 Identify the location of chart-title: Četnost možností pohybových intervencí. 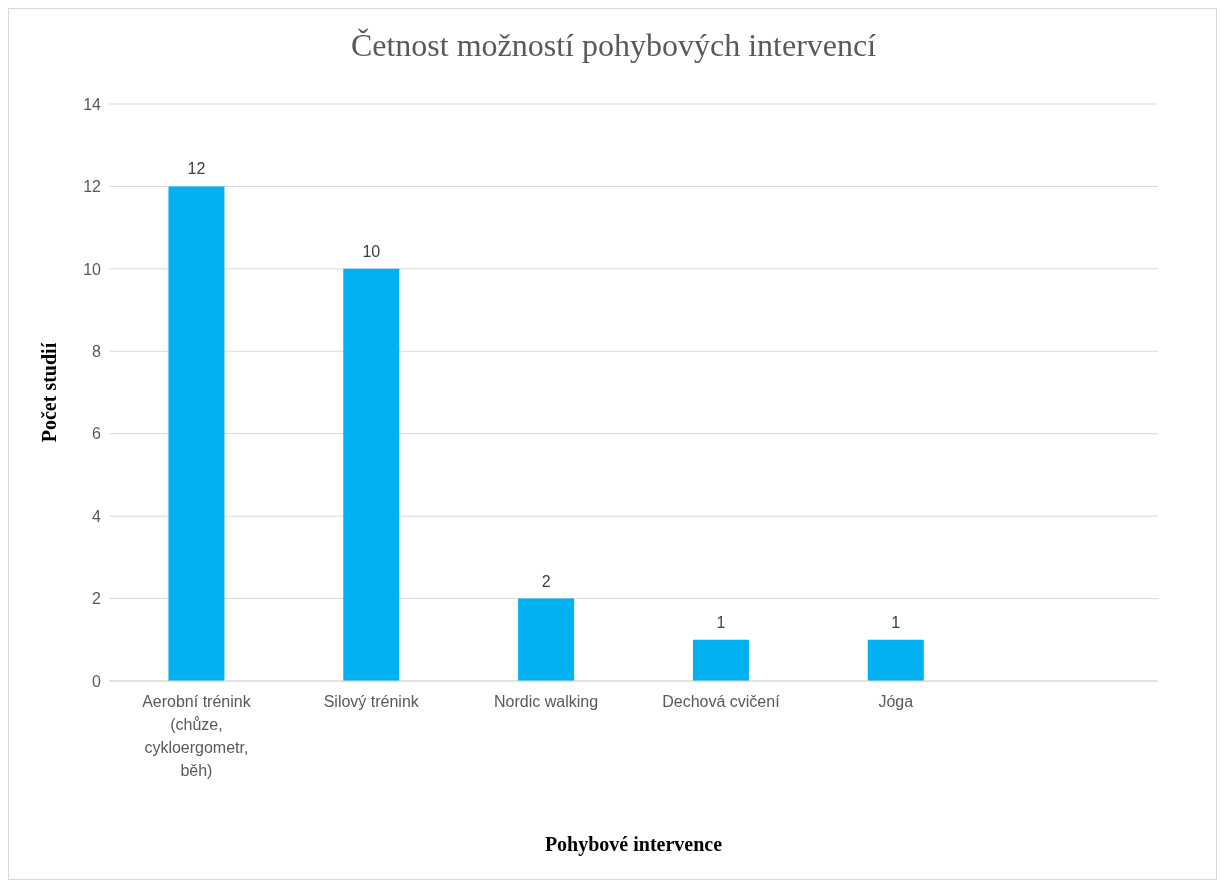
(613, 45).